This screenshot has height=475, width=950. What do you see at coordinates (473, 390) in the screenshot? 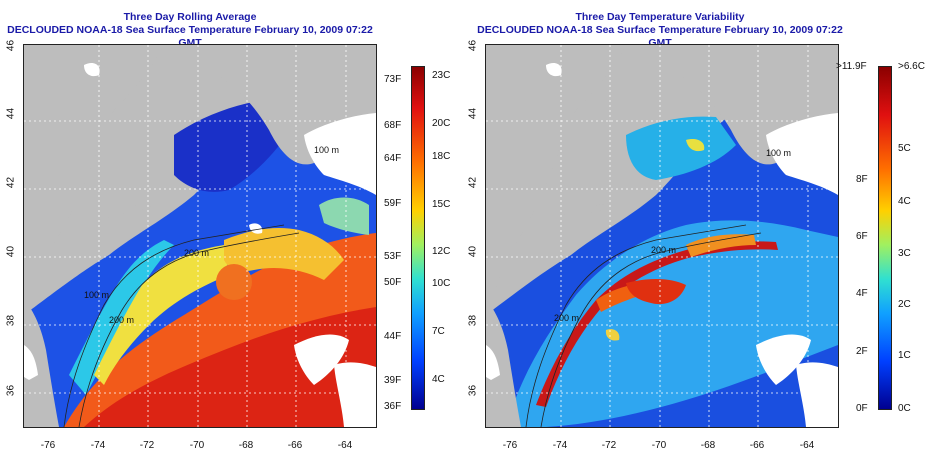
I see `right-lat-label: 36` at bounding box center [473, 390].